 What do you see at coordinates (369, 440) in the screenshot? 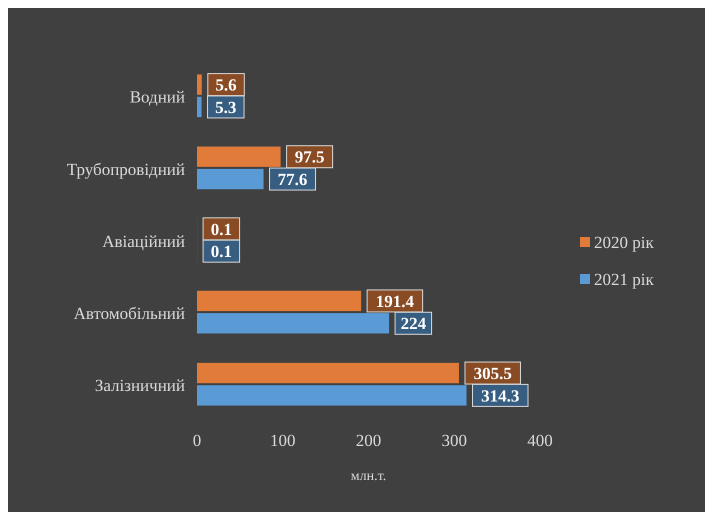
I see `x-tick-label: 200` at bounding box center [369, 440].